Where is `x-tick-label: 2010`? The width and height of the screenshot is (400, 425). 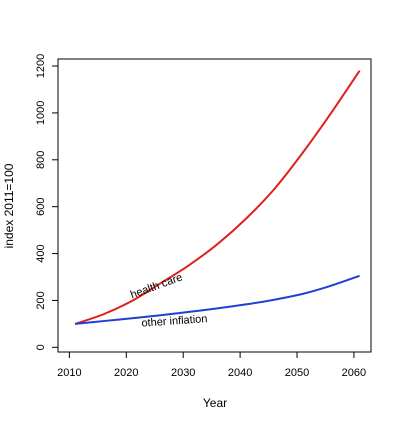
x-tick-label: 2010 is located at coordinates (69, 373).